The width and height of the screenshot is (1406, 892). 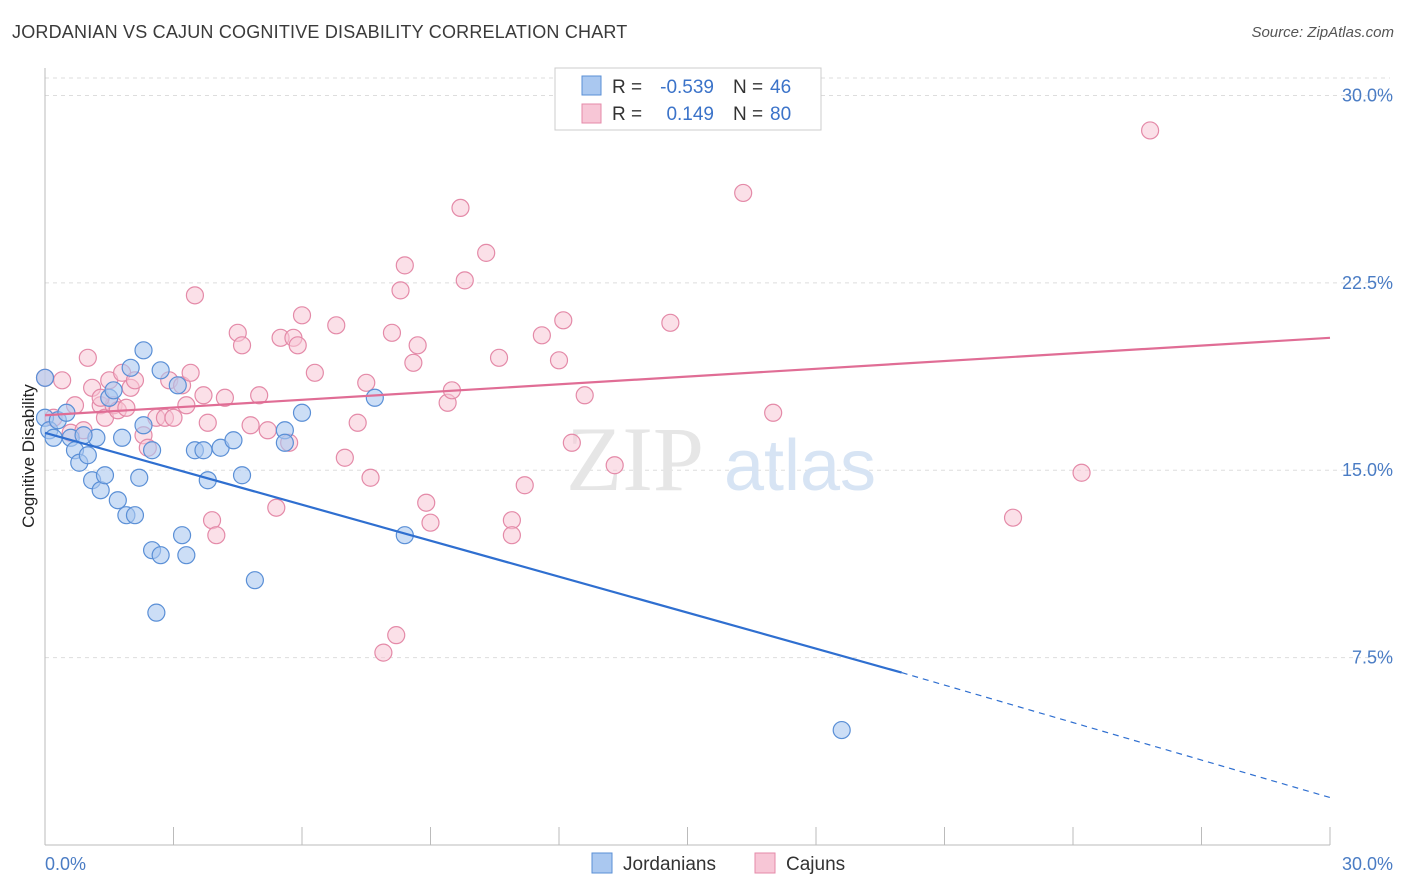 What do you see at coordinates (1367, 470) in the screenshot?
I see `y-tick-label: 15.0%` at bounding box center [1367, 470].